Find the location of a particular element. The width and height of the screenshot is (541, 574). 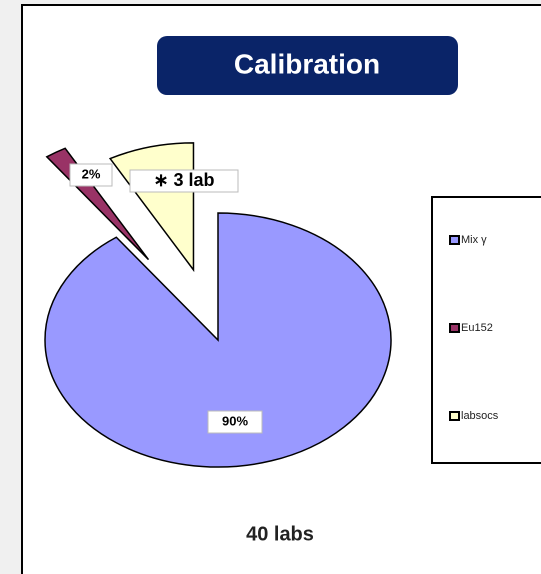

data-label: 90% is located at coordinates (235, 420).